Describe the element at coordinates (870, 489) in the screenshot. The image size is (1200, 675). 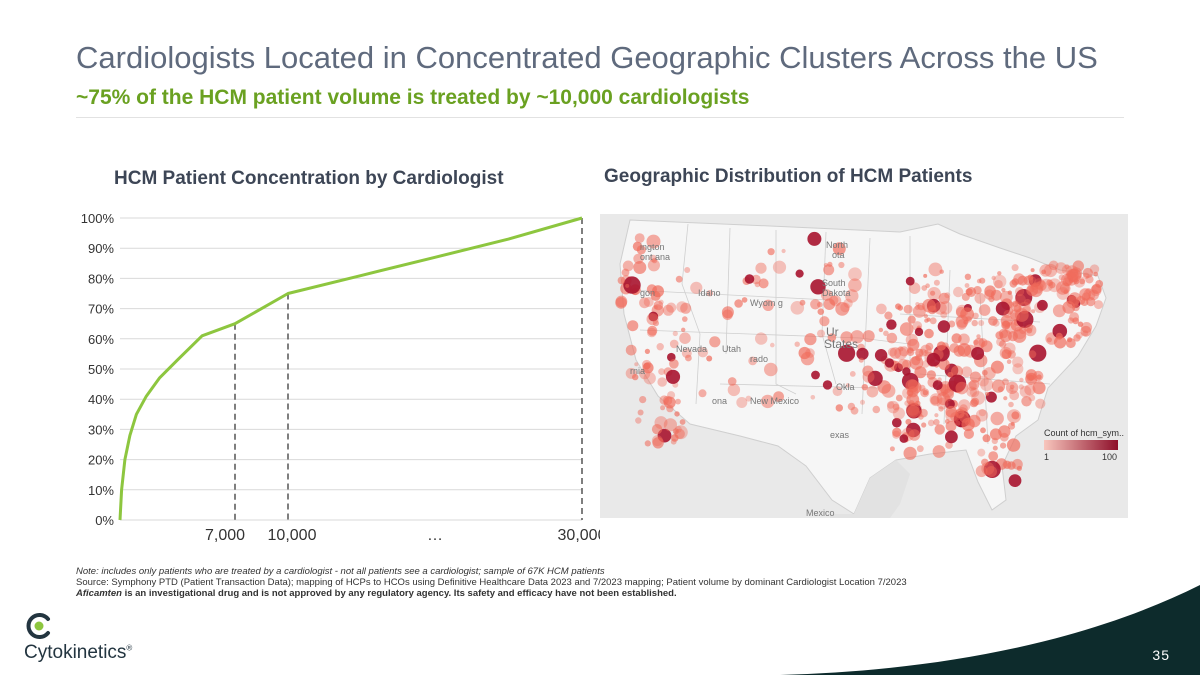
I see `mexico-region` at that location.